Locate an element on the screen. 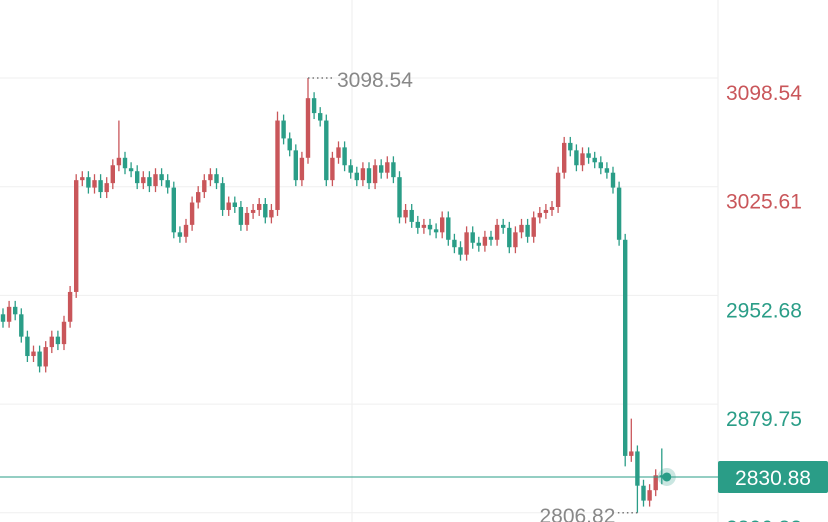 This screenshot has height=522, width=828. min-label: 2806.82 is located at coordinates (577, 513).